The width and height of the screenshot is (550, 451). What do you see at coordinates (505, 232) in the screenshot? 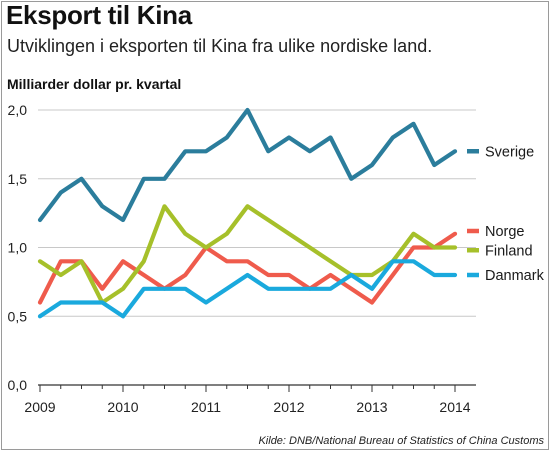
I see `legend-label: Norge` at bounding box center [505, 232].